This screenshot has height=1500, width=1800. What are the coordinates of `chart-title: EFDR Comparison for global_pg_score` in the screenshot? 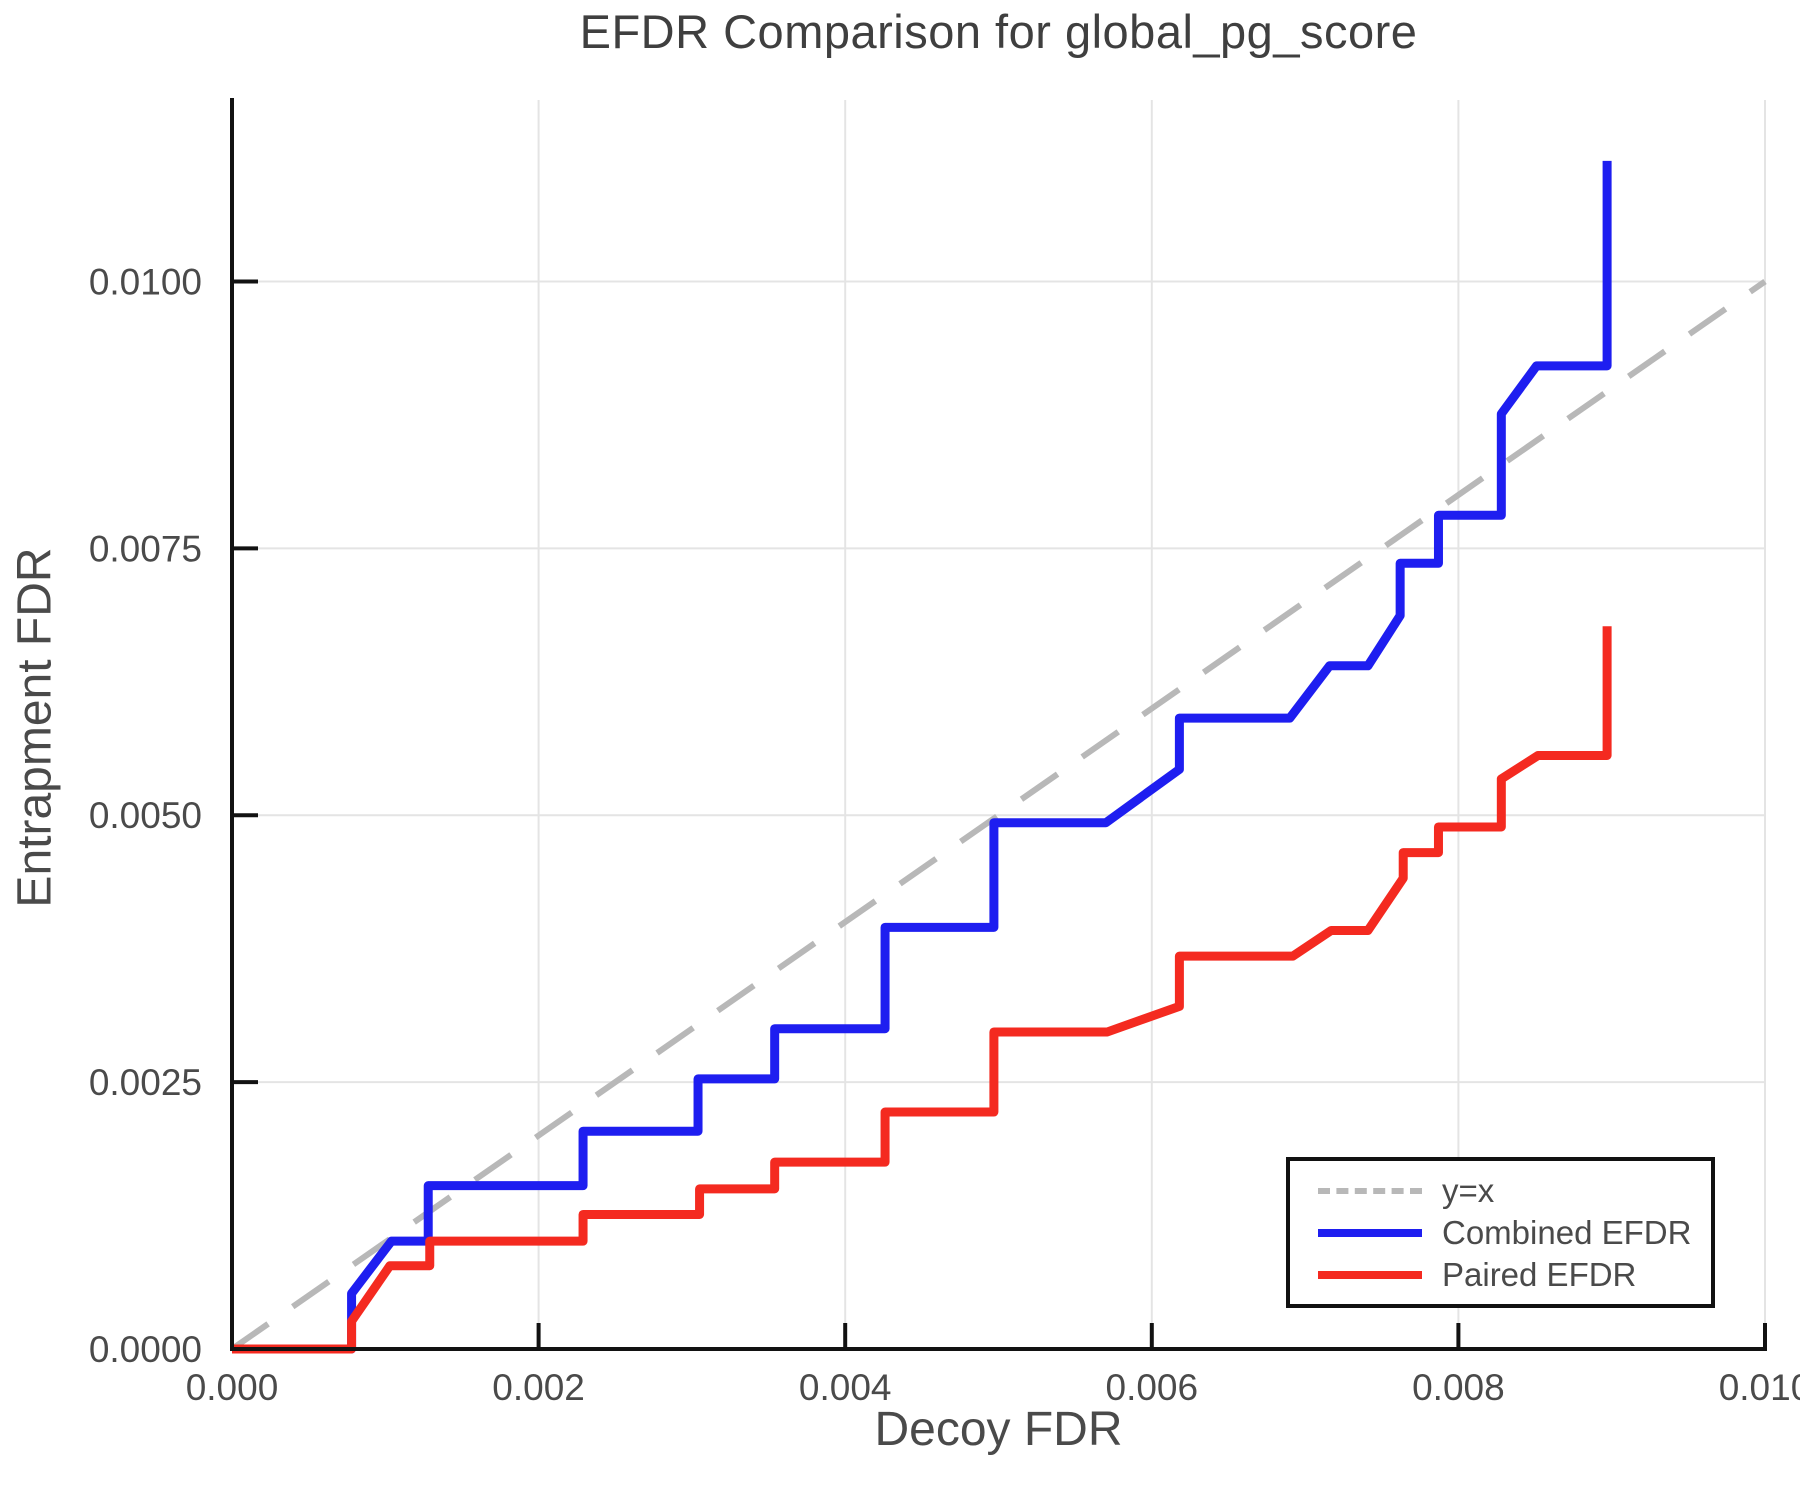 It's located at (998, 31).